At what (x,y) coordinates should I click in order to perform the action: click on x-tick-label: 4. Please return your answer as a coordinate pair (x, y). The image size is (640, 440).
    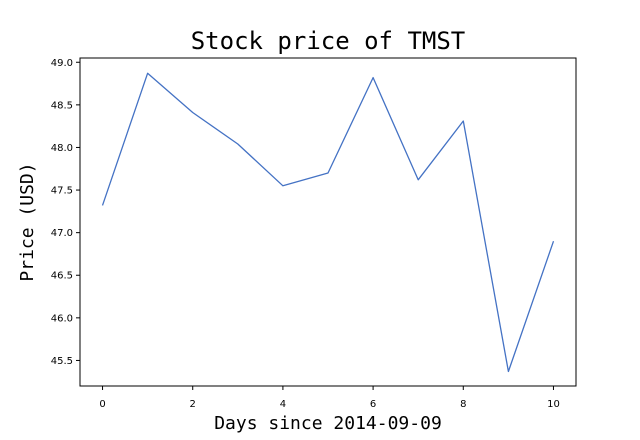
    Looking at the image, I should click on (283, 404).